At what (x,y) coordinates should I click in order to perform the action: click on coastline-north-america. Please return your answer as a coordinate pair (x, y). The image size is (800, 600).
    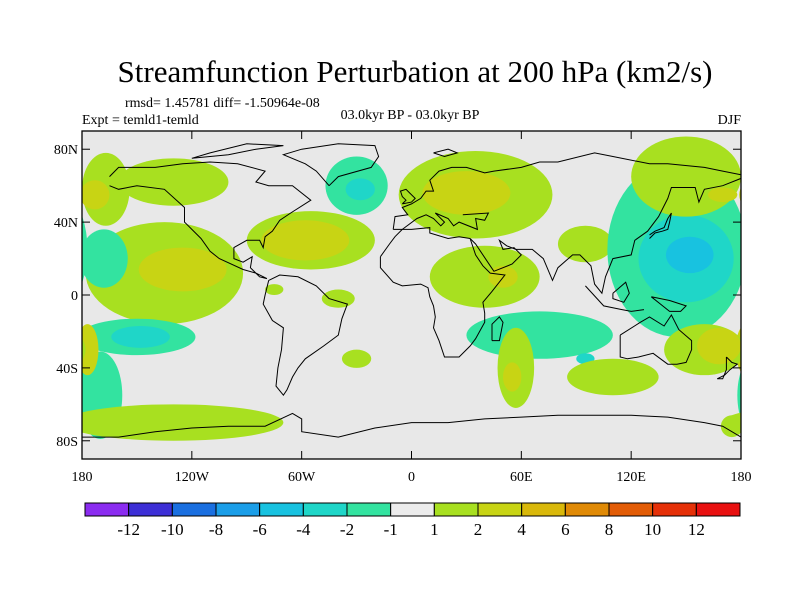
    Looking at the image, I should click on (210, 220).